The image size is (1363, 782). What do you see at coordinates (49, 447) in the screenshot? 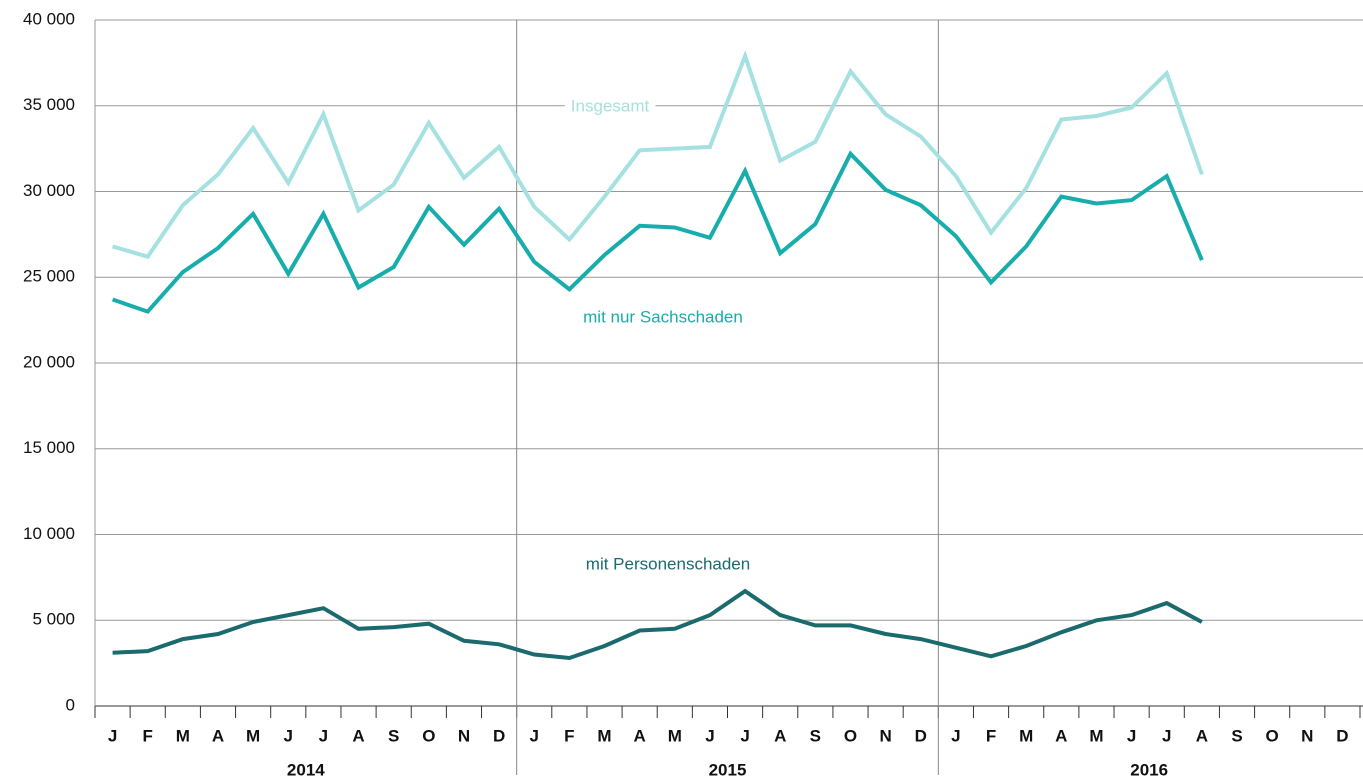
I see `y-tick-label: 15 000` at bounding box center [49, 447].